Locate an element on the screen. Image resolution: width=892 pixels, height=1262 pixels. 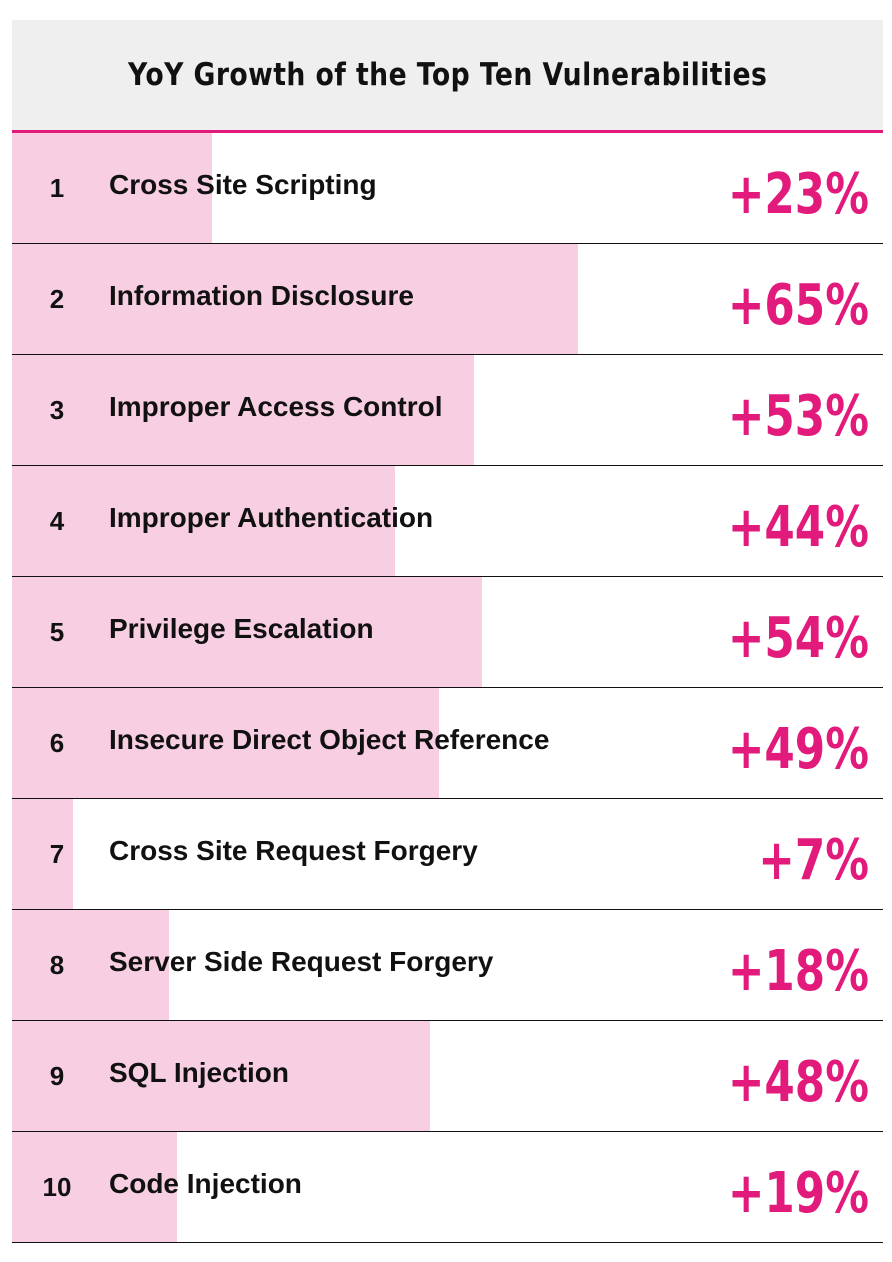
growth-value-label: +19% is located at coordinates (798, 1193).